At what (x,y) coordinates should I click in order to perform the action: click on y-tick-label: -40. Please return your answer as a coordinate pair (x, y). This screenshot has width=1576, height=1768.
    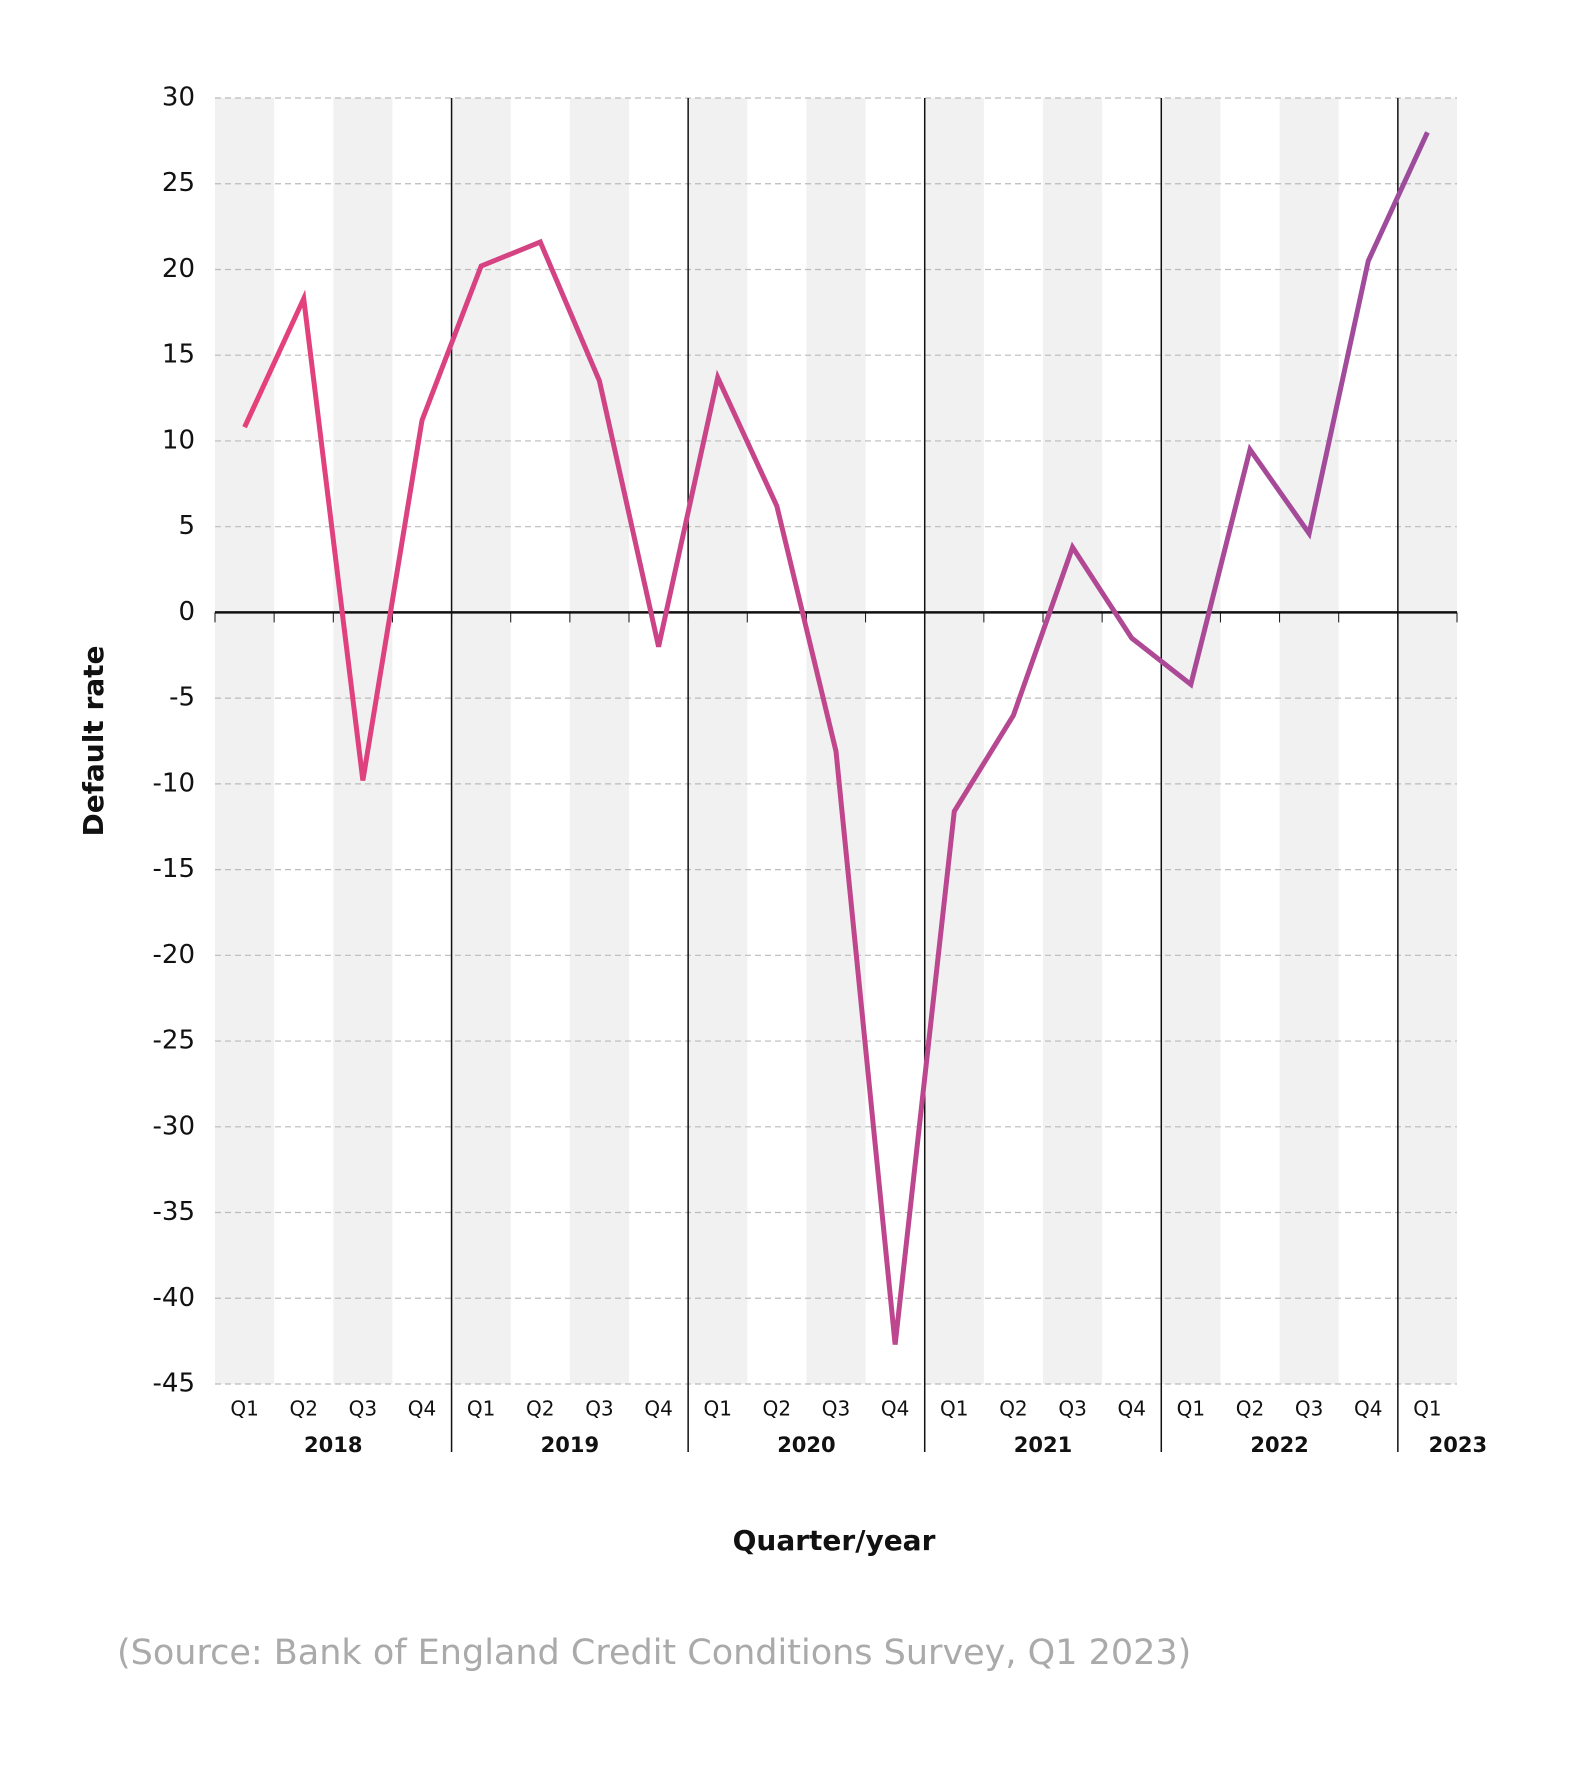
    Looking at the image, I should click on (174, 1298).